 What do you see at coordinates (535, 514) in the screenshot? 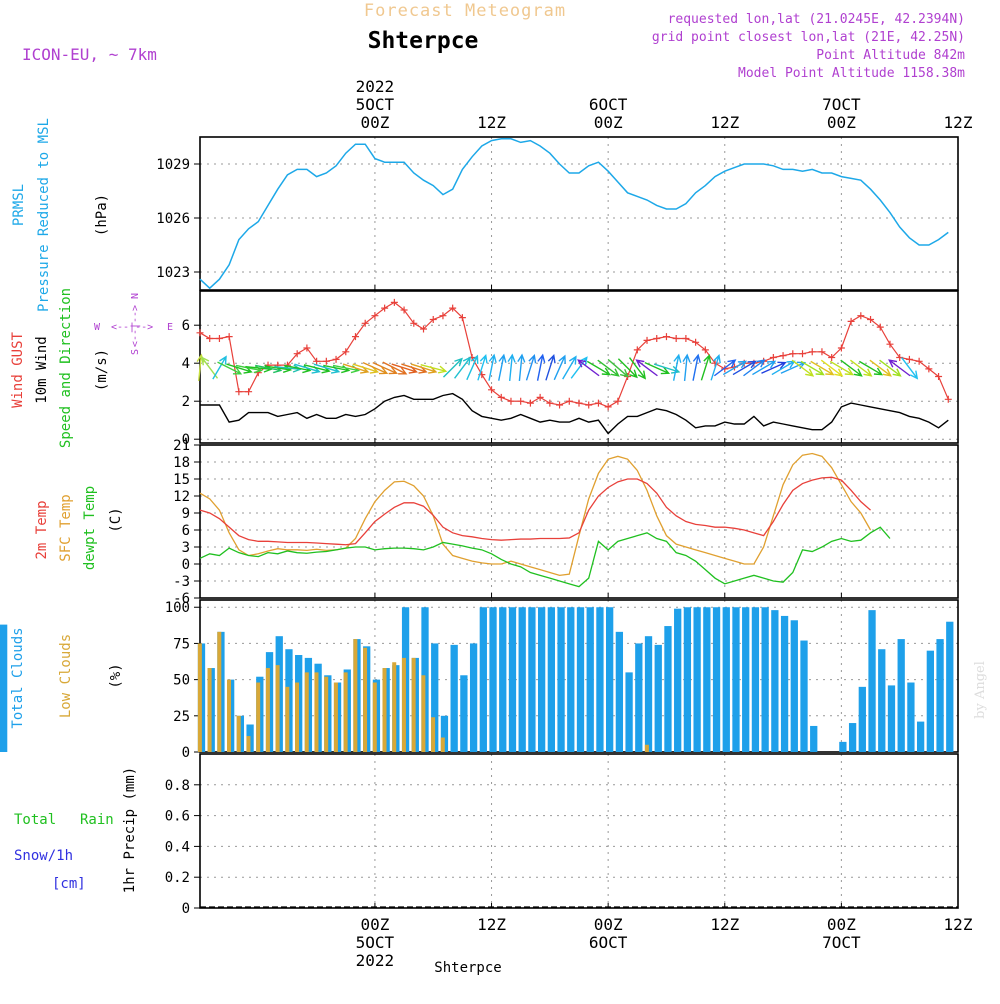
I see `sfc-temp-line` at bounding box center [535, 514].